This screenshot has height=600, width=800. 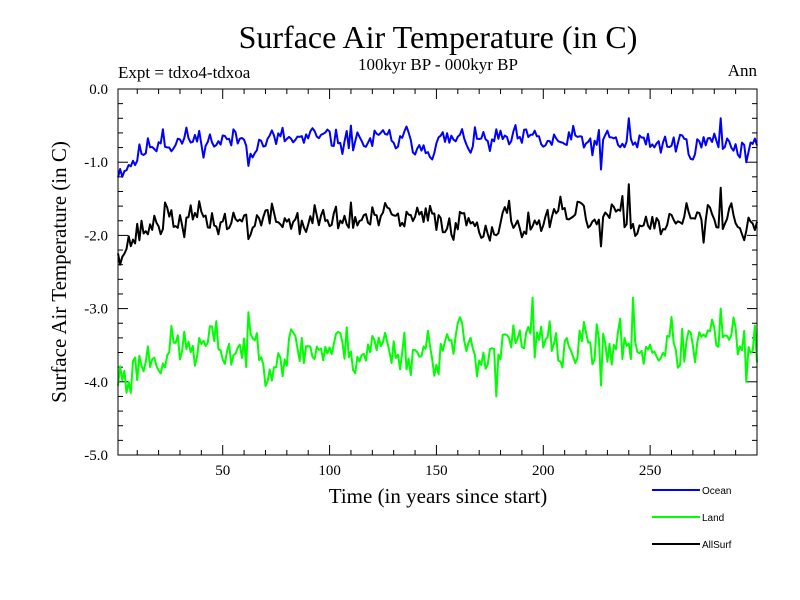 What do you see at coordinates (59, 272) in the screenshot?
I see `y-axis-label: Surface Air Temperature (in C)` at bounding box center [59, 272].